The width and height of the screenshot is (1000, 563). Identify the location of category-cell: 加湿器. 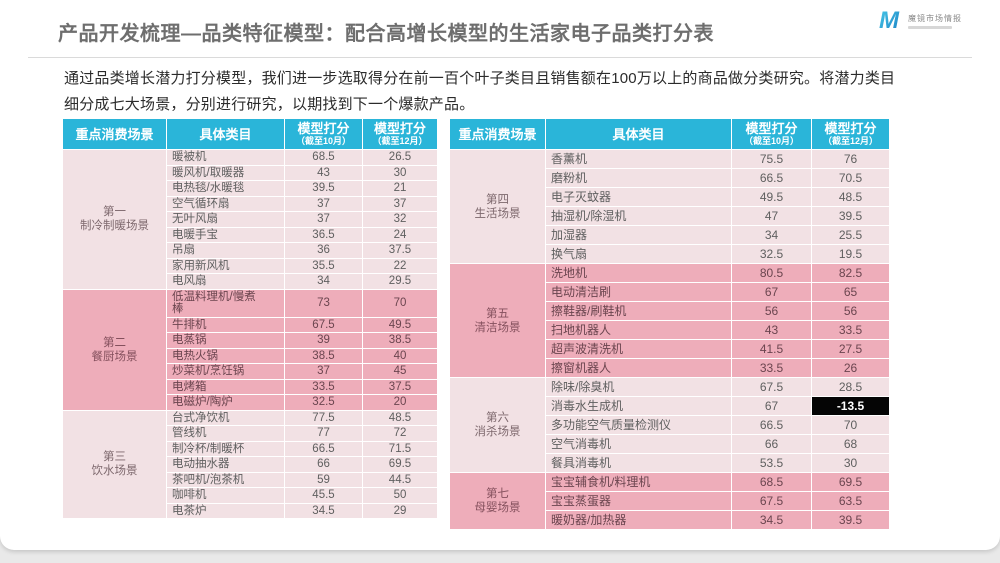
(638, 235).